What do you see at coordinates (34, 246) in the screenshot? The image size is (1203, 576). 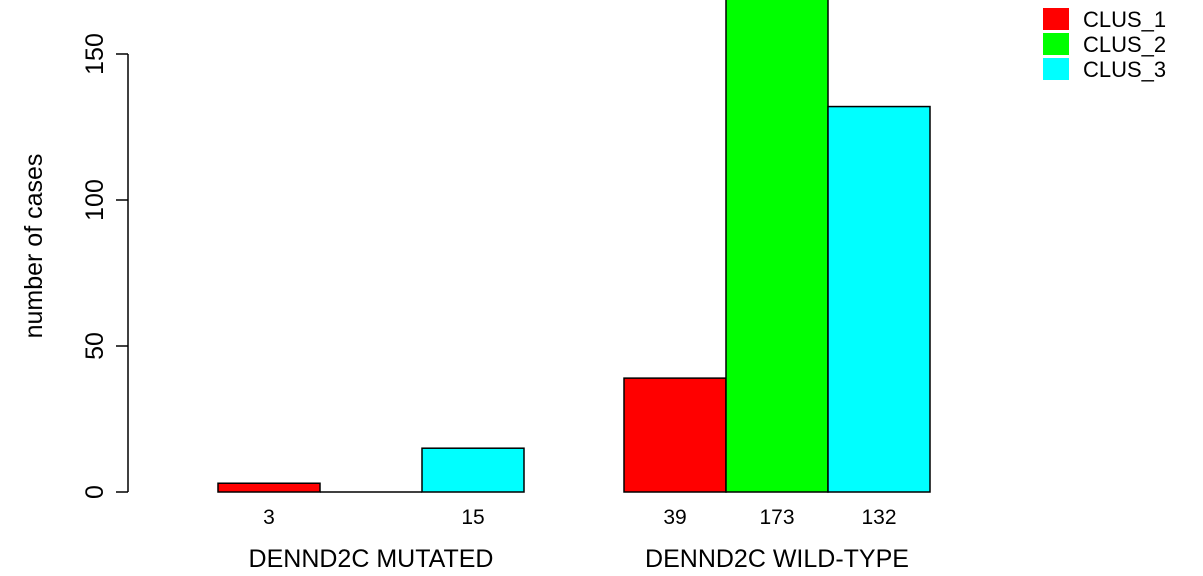 I see `y-axis-label: number of cases` at bounding box center [34, 246].